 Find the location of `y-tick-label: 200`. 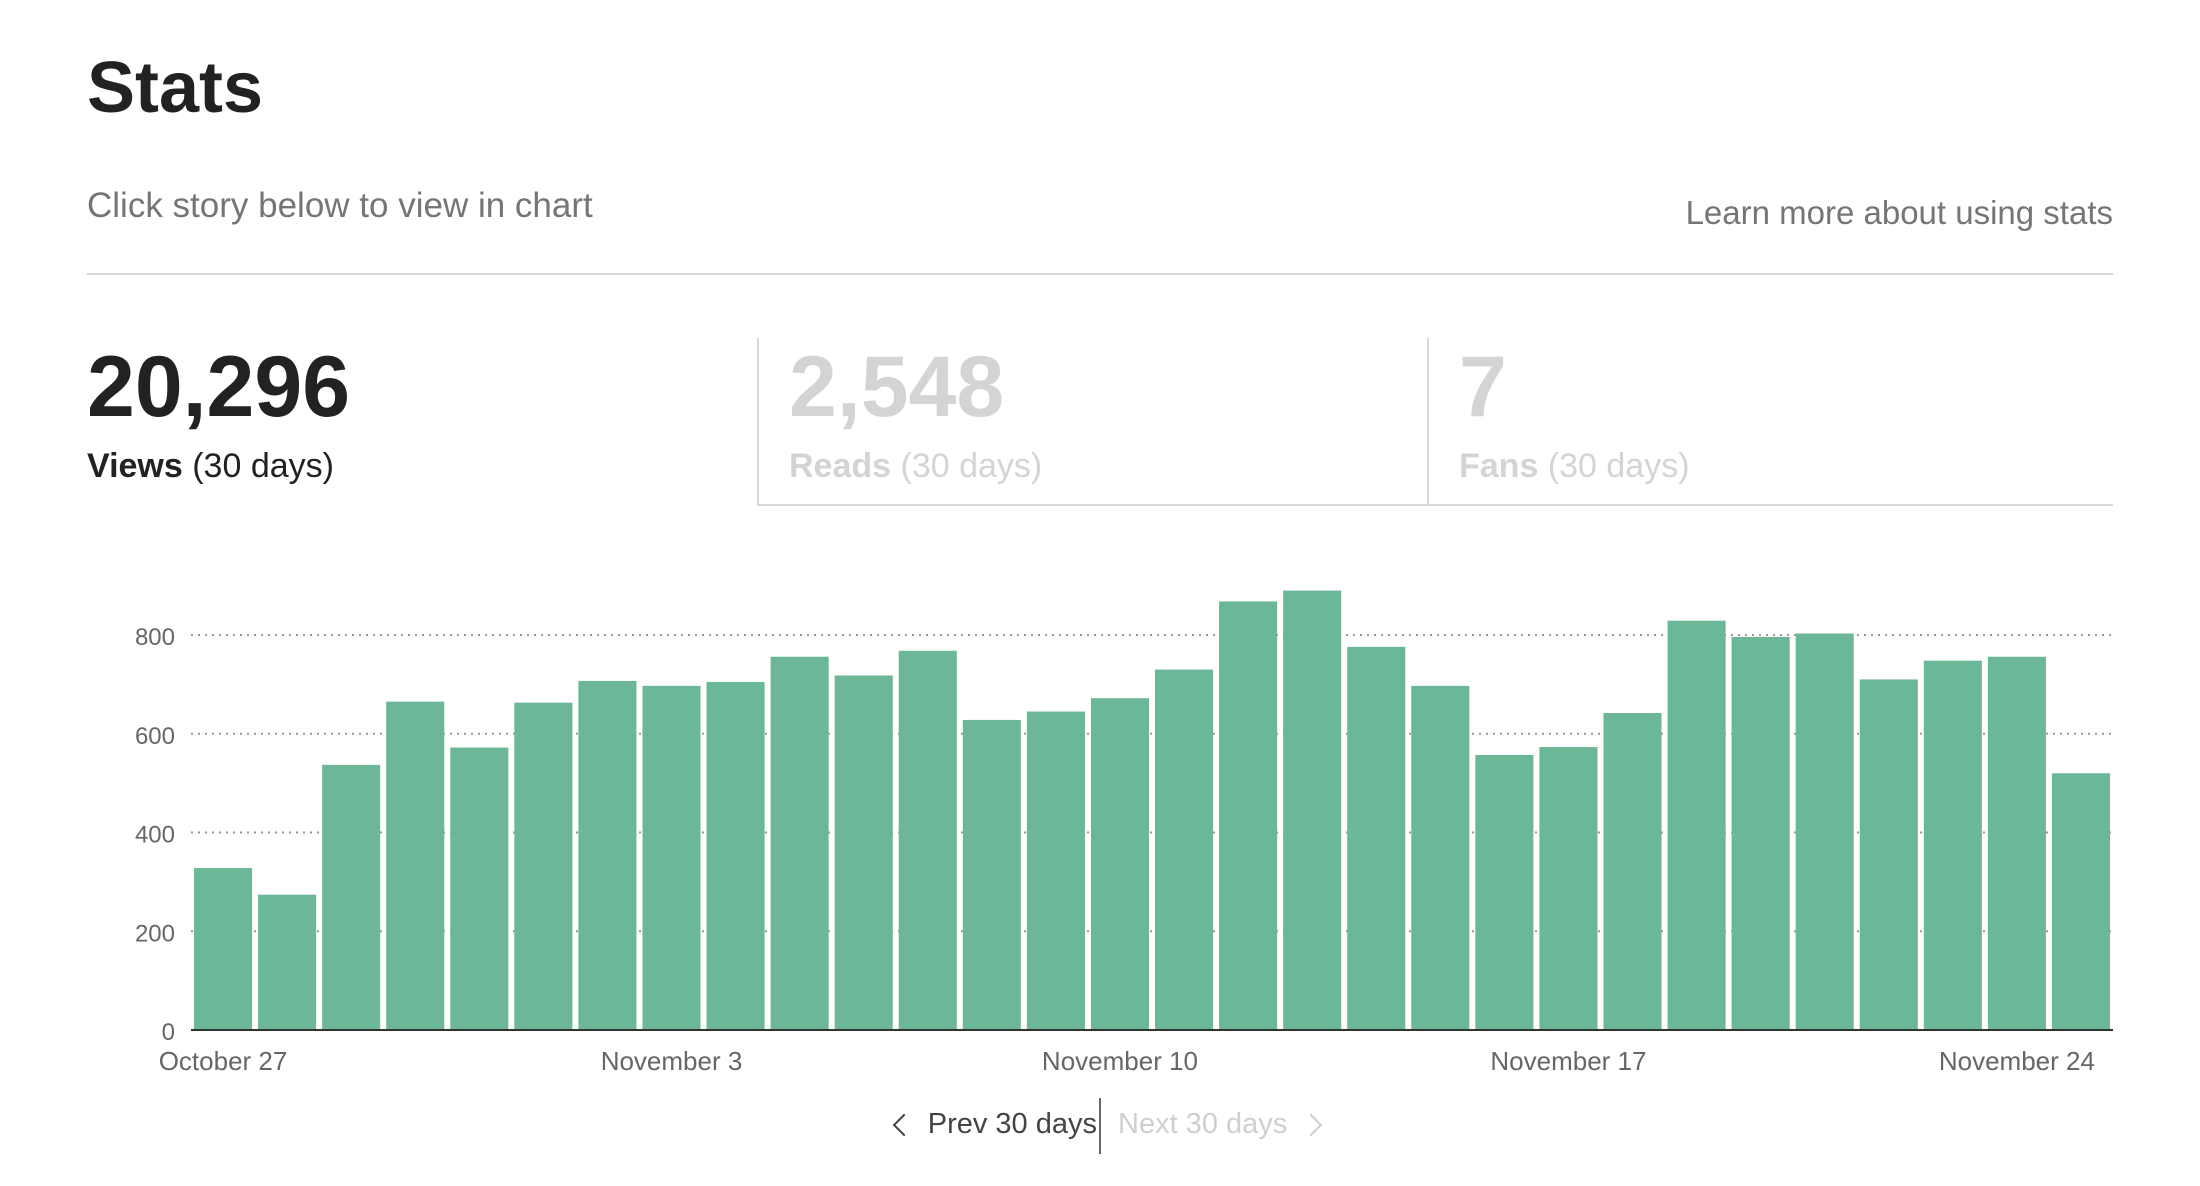

y-tick-label: 200 is located at coordinates (155, 933).